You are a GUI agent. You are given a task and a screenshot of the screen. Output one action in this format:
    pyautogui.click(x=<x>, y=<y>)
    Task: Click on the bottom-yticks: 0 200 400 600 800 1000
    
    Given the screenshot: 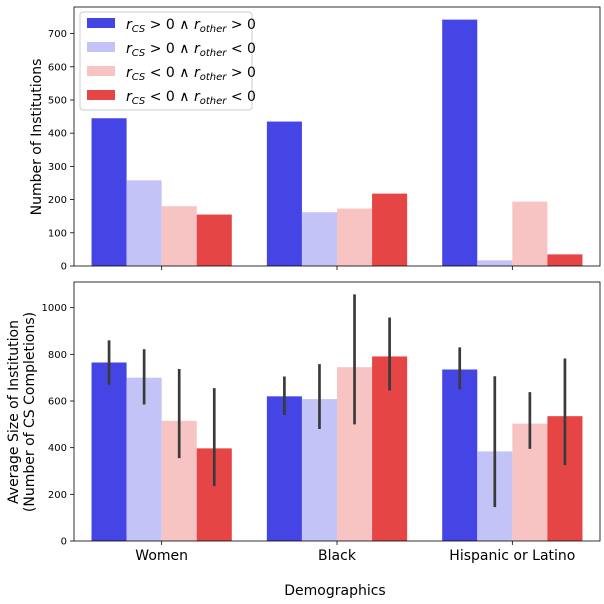 What is the action you would take?
    pyautogui.click(x=58, y=425)
    